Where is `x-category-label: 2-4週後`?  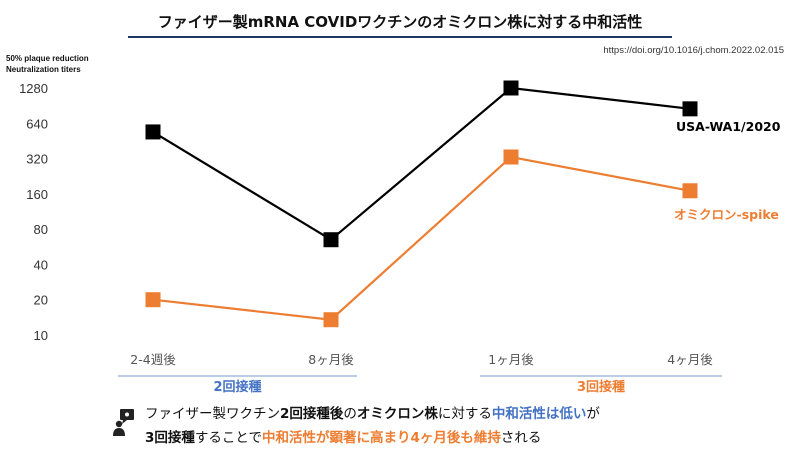 x-category-label: 2-4週後 is located at coordinates (153, 359).